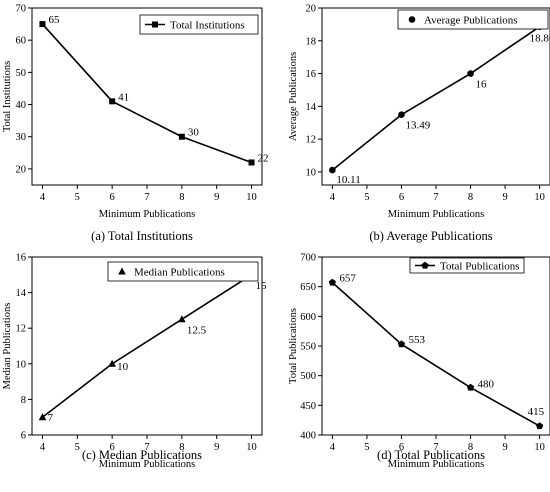 The height and width of the screenshot is (492, 550). I want to click on data-label: 7, so click(50, 418).